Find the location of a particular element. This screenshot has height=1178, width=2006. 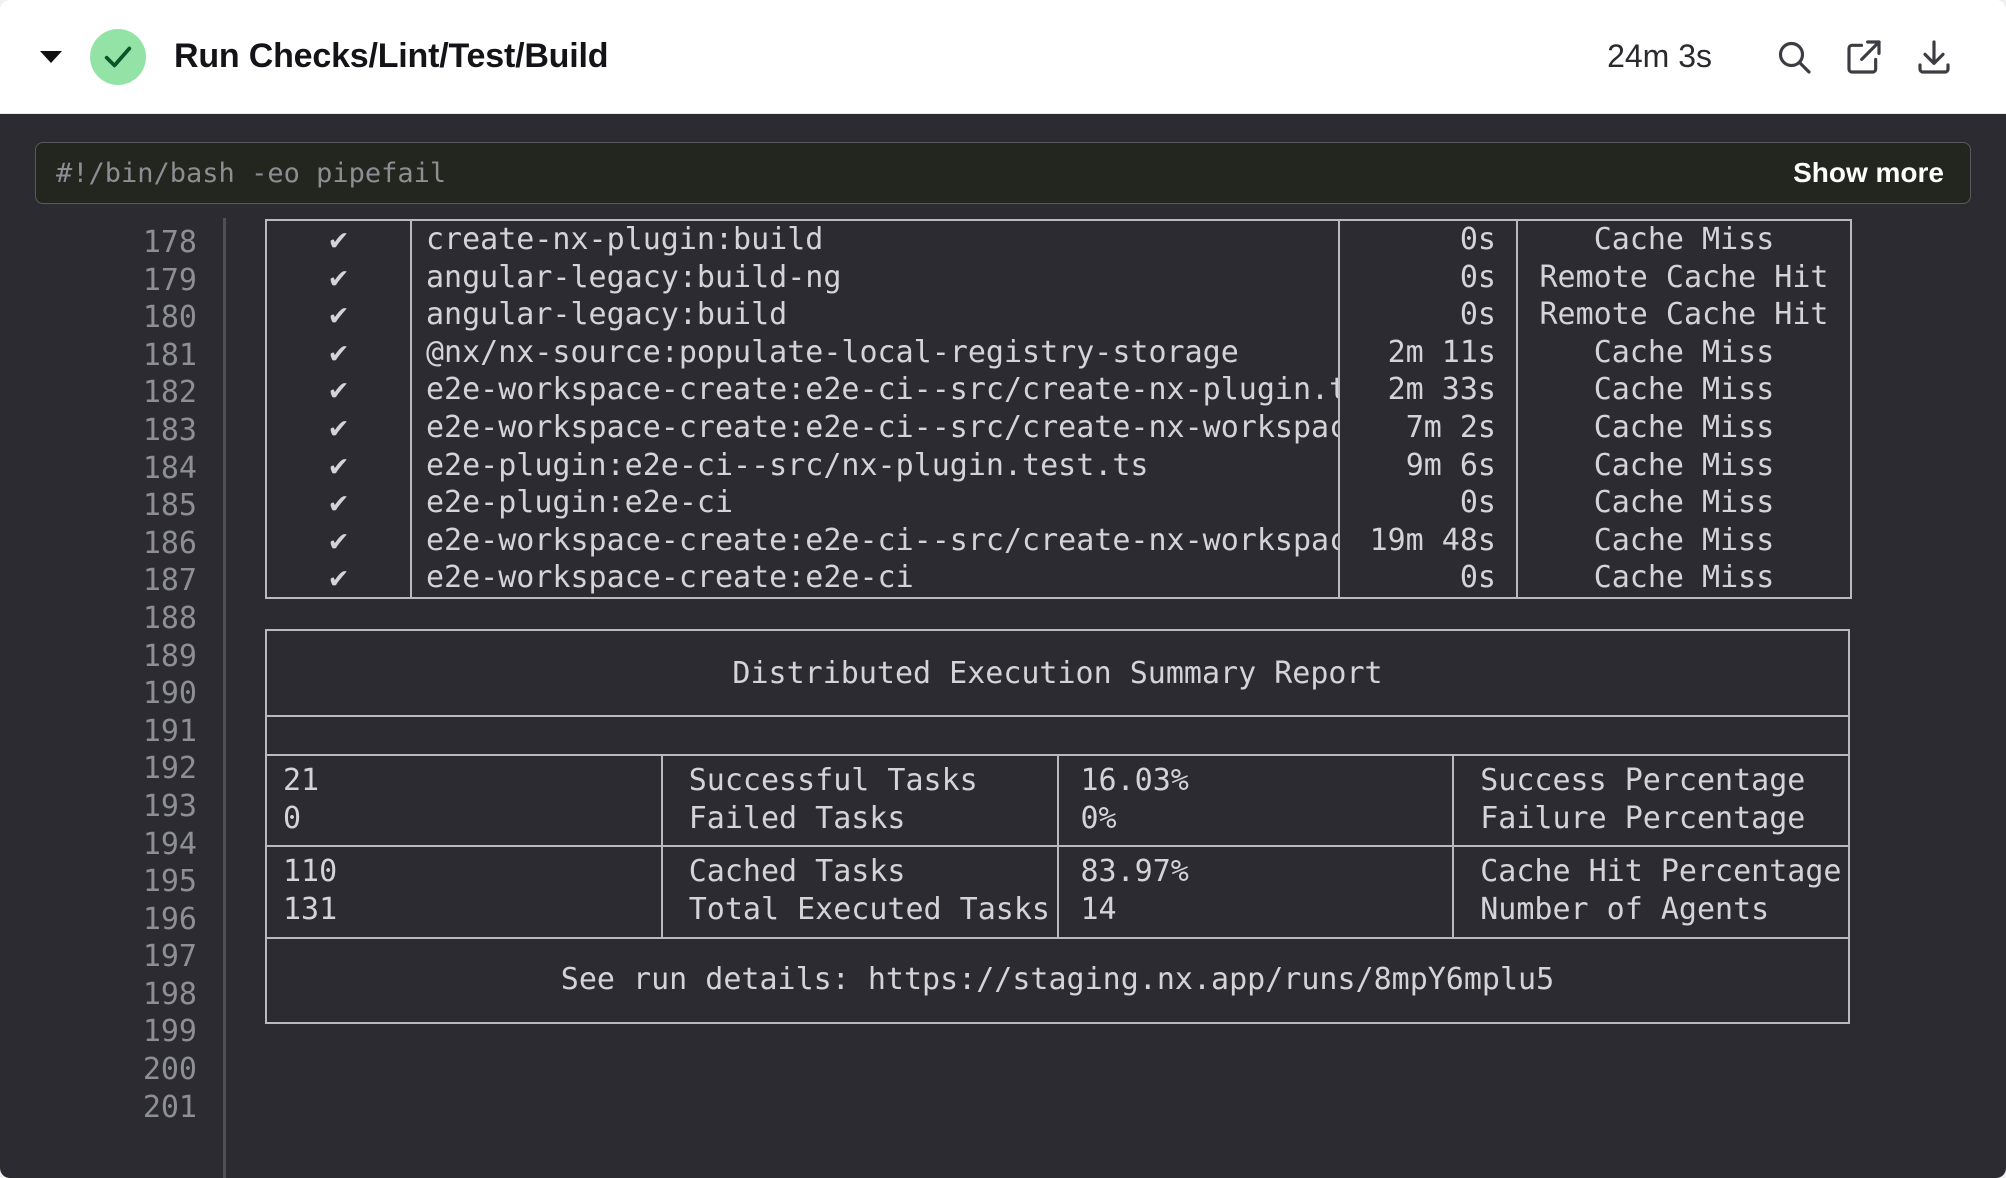

task-name-cell: e2e-plugin:e2e-ci--src/nx-plugin.test.ts is located at coordinates (787, 465).